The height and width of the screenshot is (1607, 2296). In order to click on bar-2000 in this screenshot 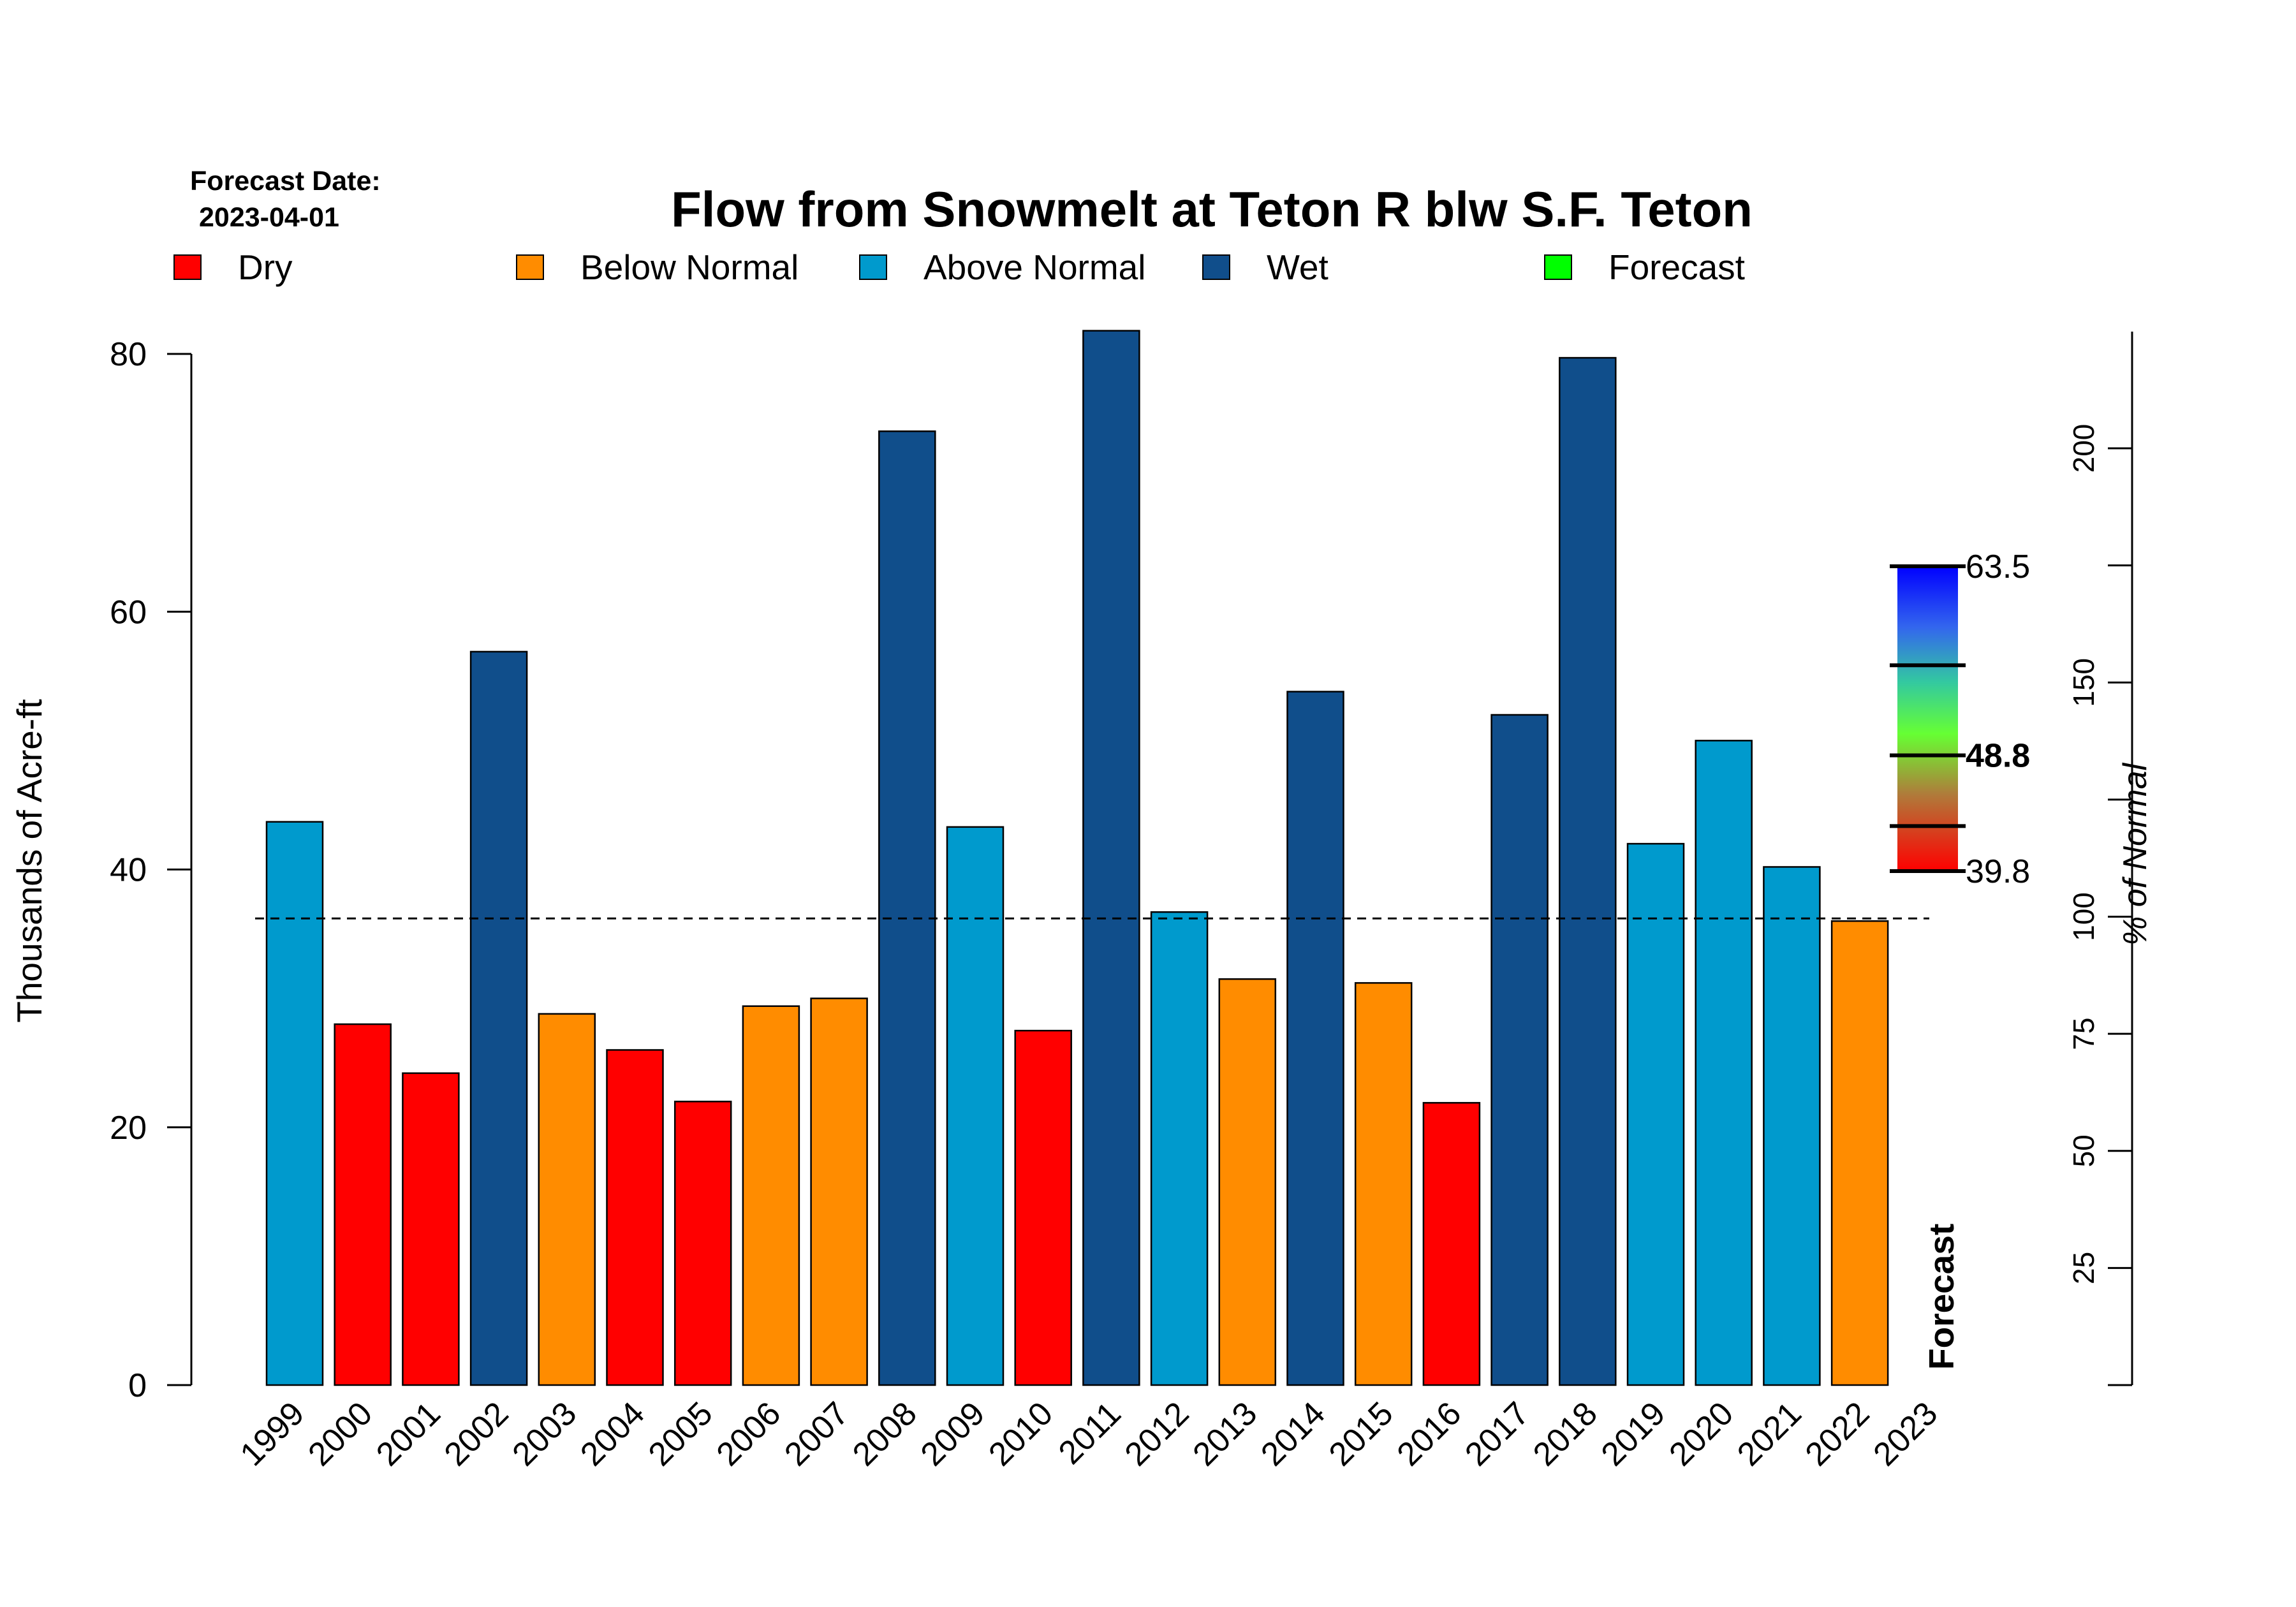, I will do `click(363, 1204)`.